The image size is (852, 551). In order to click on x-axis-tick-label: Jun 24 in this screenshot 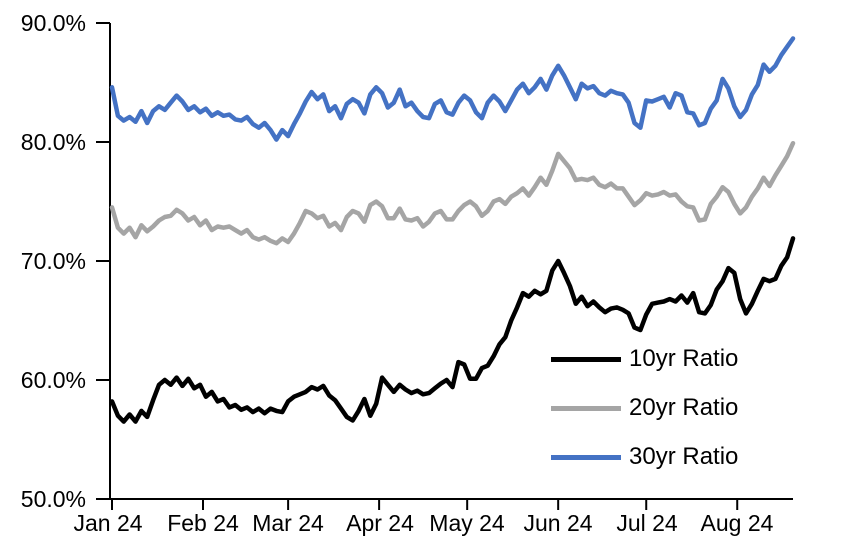, I will do `click(558, 523)`.